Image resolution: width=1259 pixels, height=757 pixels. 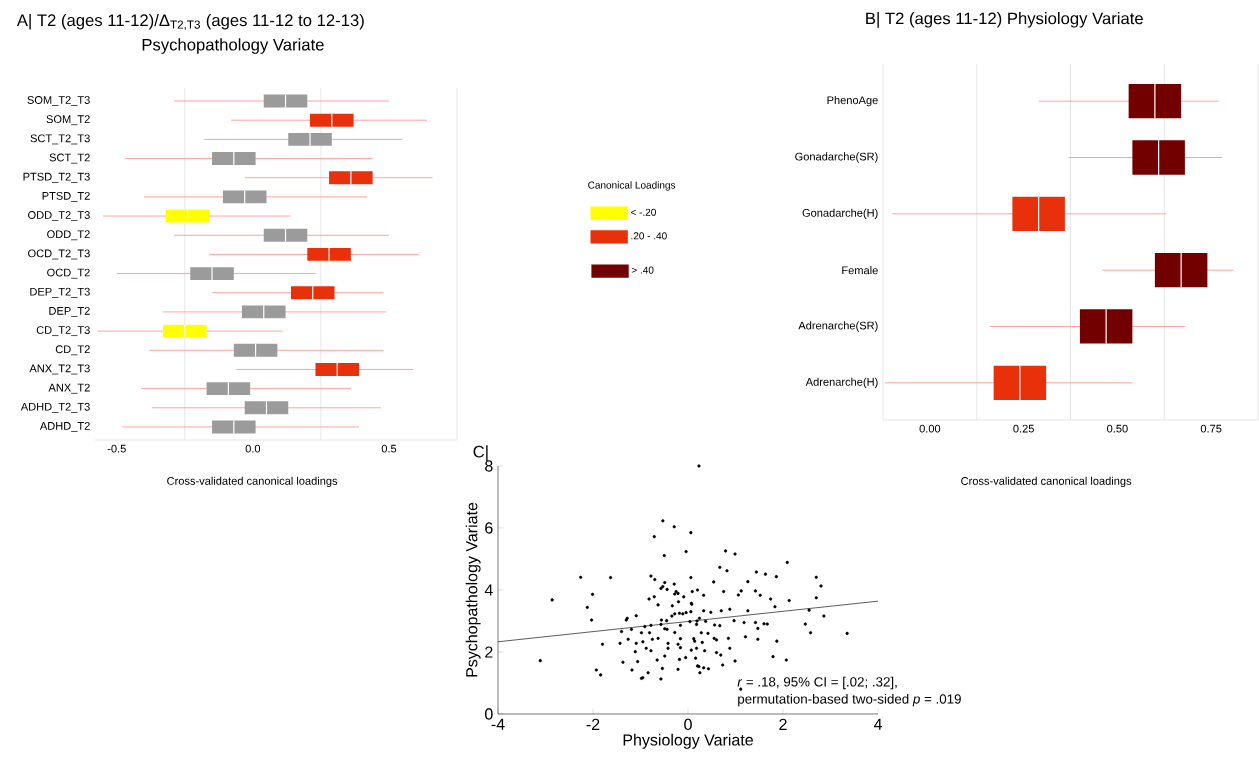 What do you see at coordinates (63, 331) in the screenshot?
I see `y-tick-label: CD_T2_T3` at bounding box center [63, 331].